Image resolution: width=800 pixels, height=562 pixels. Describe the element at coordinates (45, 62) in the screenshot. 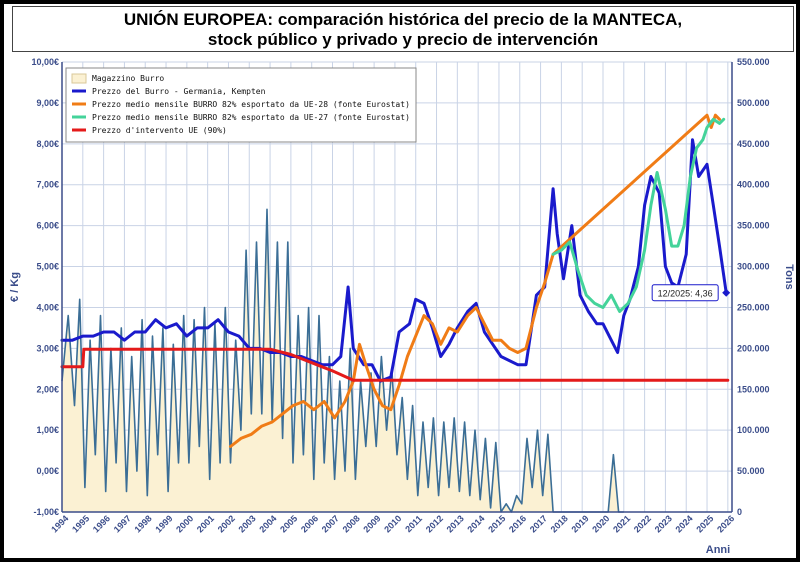

I see `y-tick-label: 10,00€` at that location.